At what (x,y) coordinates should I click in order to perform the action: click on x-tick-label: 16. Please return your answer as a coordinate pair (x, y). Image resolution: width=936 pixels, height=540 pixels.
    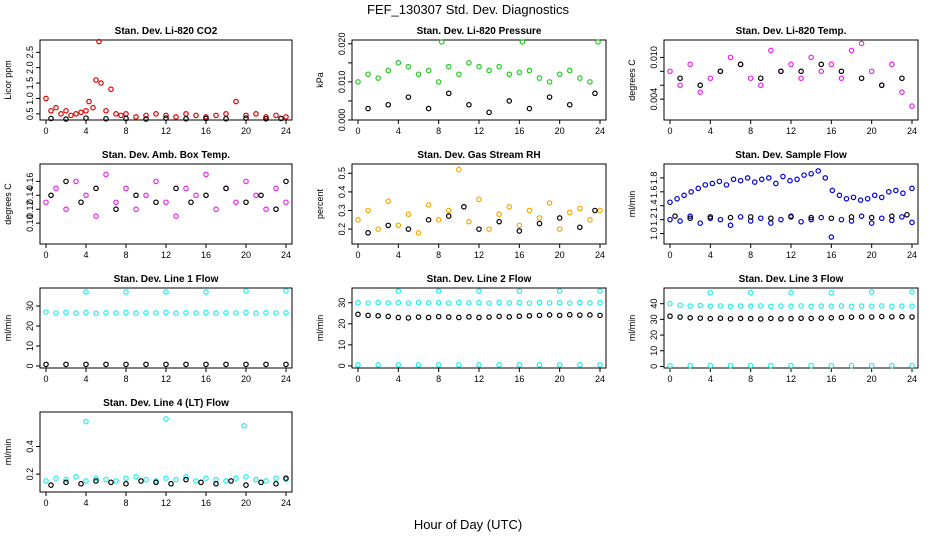
    Looking at the image, I should click on (831, 379).